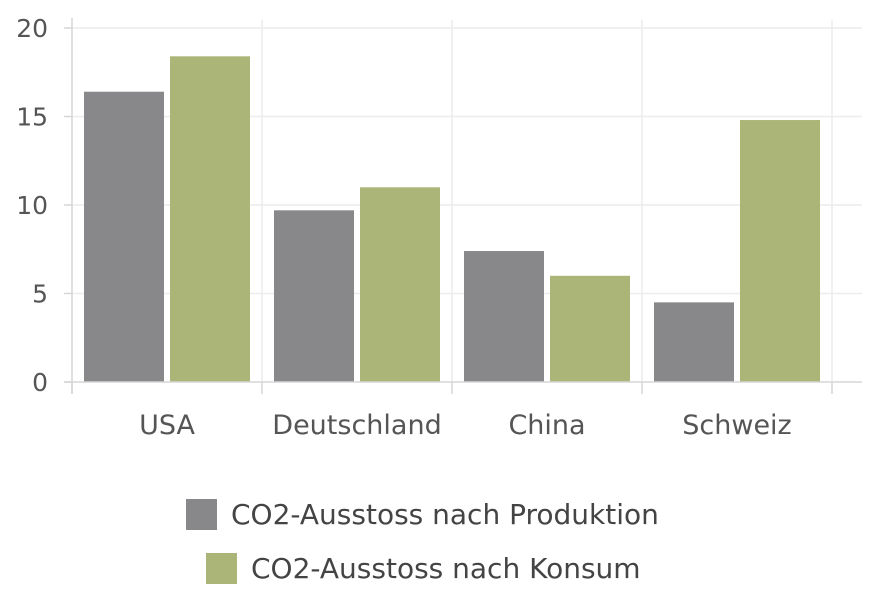 The image size is (880, 606). Describe the element at coordinates (504, 316) in the screenshot. I see `bar-production-china` at that location.